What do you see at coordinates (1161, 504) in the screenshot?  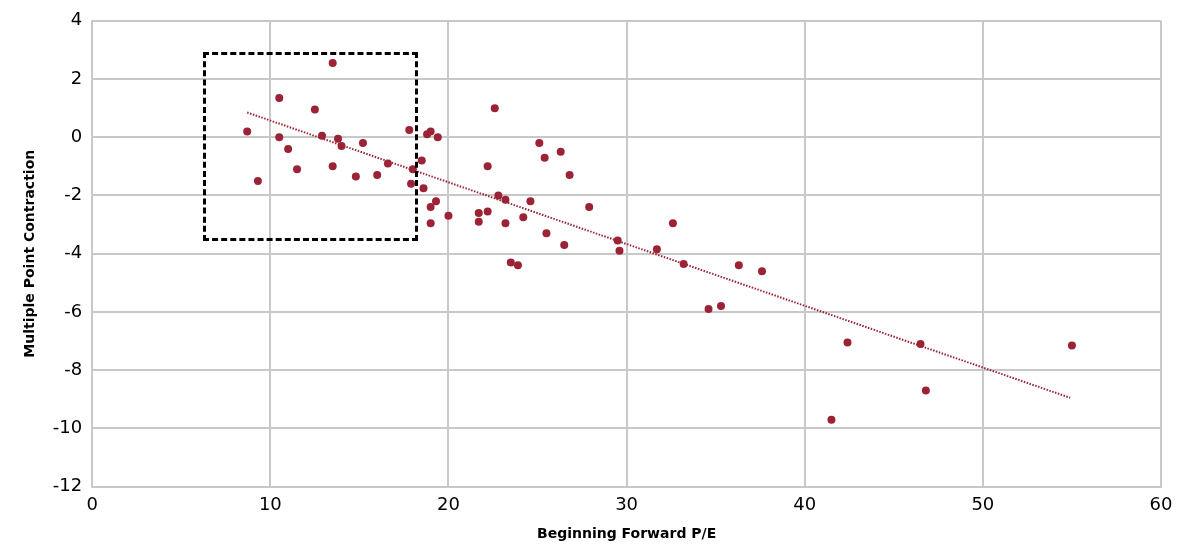 I see `x-tick-label: 60` at bounding box center [1161, 504].